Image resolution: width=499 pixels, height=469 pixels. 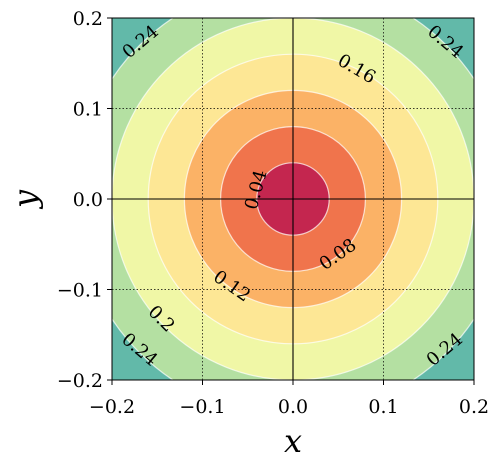 What do you see at coordinates (80, 381) in the screenshot?
I see `y-tick-label: −0.2` at bounding box center [80, 381].